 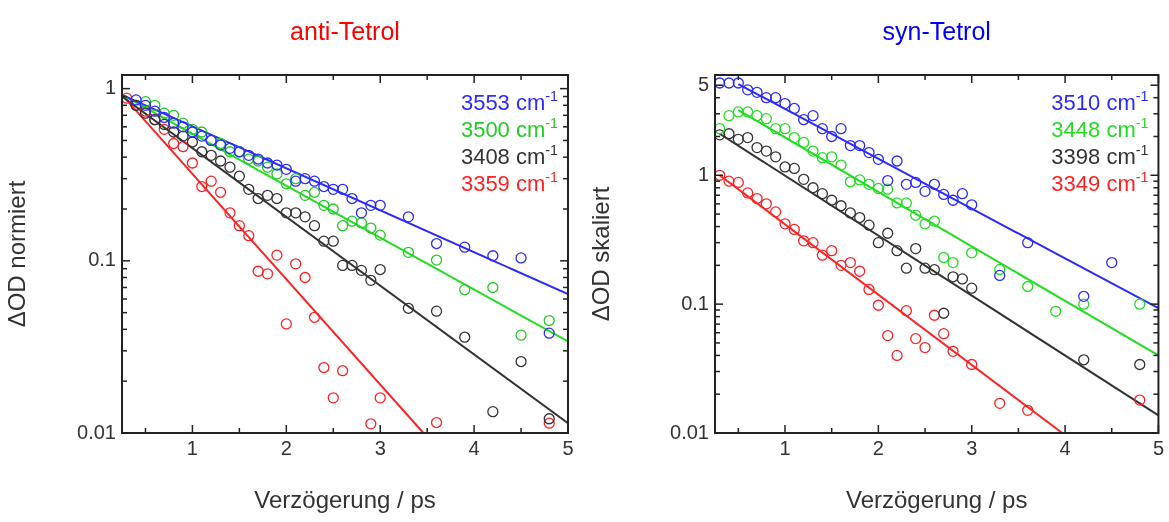 What do you see at coordinates (17, 254) in the screenshot?
I see `y-axis-title: ΔOD normiert` at bounding box center [17, 254].